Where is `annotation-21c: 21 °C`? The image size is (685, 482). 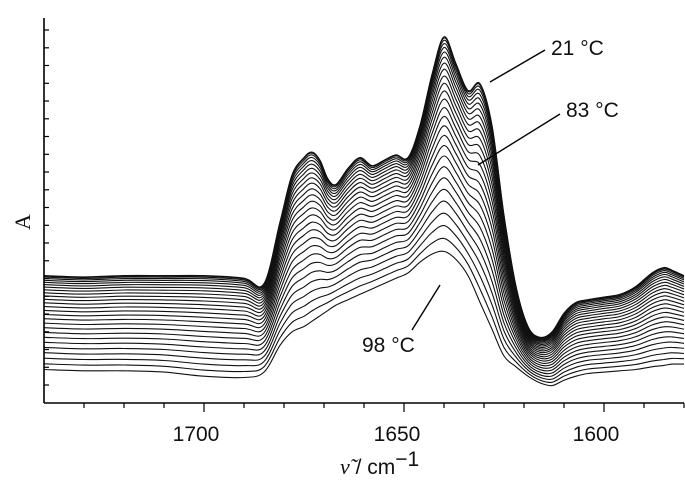
annotation-21c: 21 °C is located at coordinates (546, 60).